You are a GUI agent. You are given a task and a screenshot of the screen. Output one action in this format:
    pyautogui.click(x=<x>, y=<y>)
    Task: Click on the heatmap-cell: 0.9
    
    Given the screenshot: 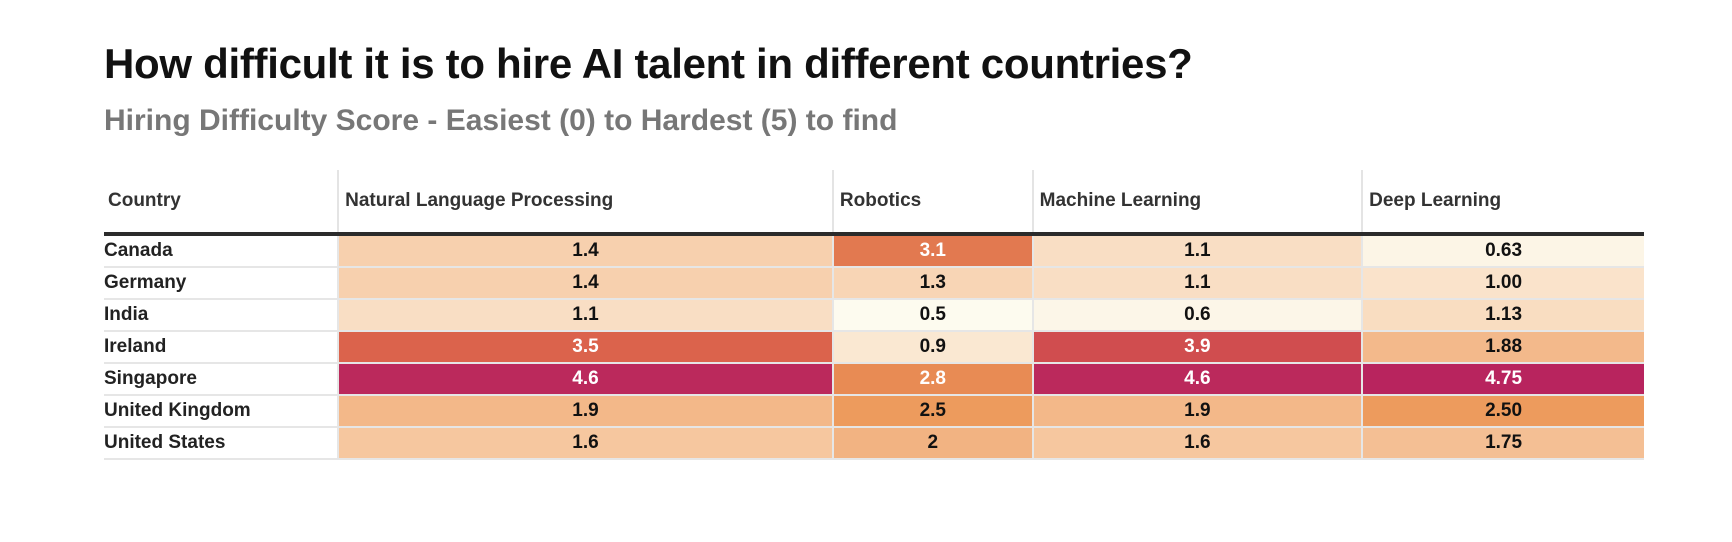 What is the action you would take?
    pyautogui.click(x=932, y=347)
    